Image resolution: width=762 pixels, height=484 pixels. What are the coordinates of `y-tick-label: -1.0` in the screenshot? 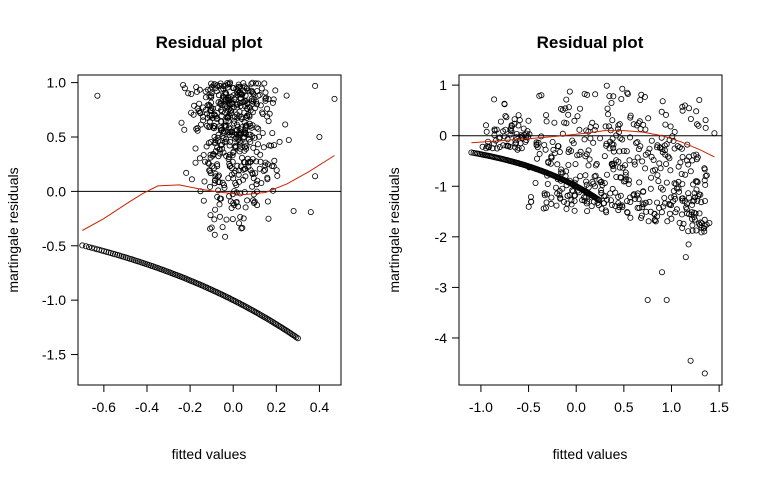 It's located at (54, 300).